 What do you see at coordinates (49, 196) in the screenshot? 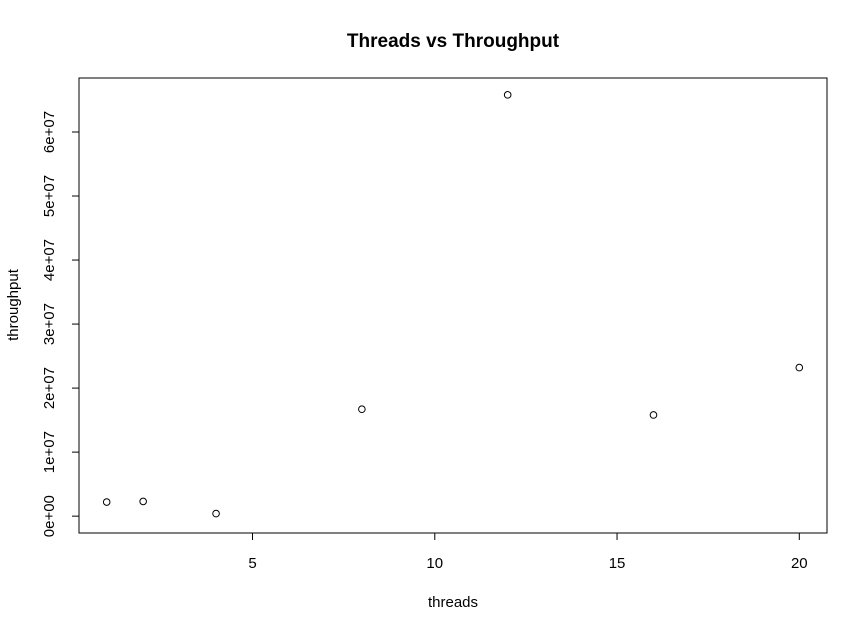
I see `y-tick-label: 5e+07` at bounding box center [49, 196].